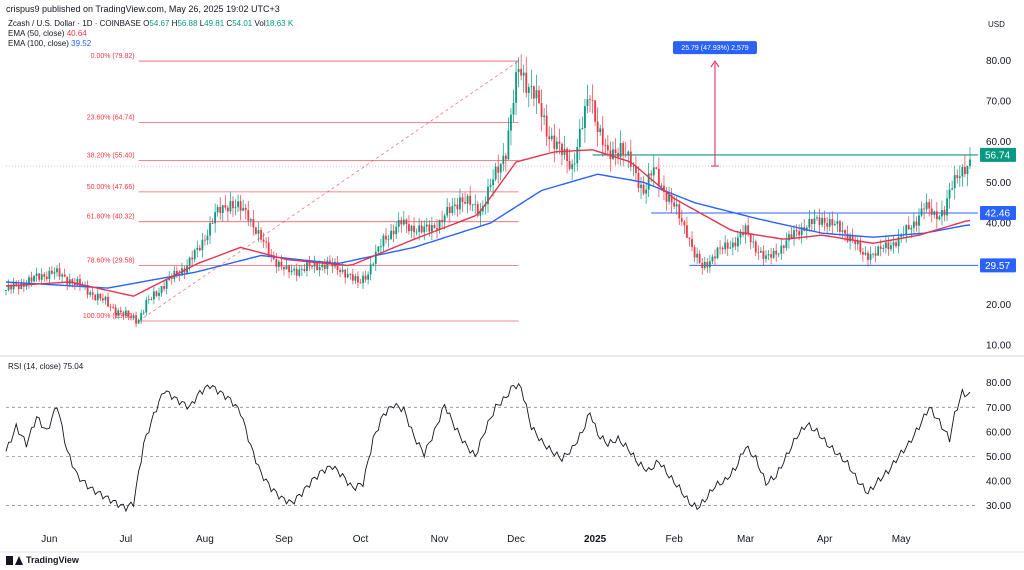 This screenshot has width=1024, height=570. I want to click on time-axis-tick: Jul, so click(125, 539).